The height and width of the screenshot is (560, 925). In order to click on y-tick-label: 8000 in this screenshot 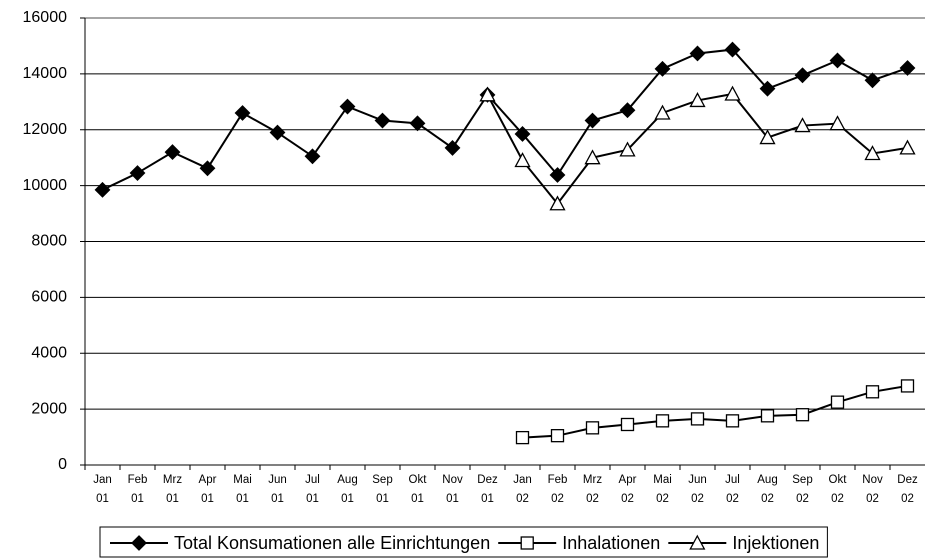, I will do `click(49, 241)`.